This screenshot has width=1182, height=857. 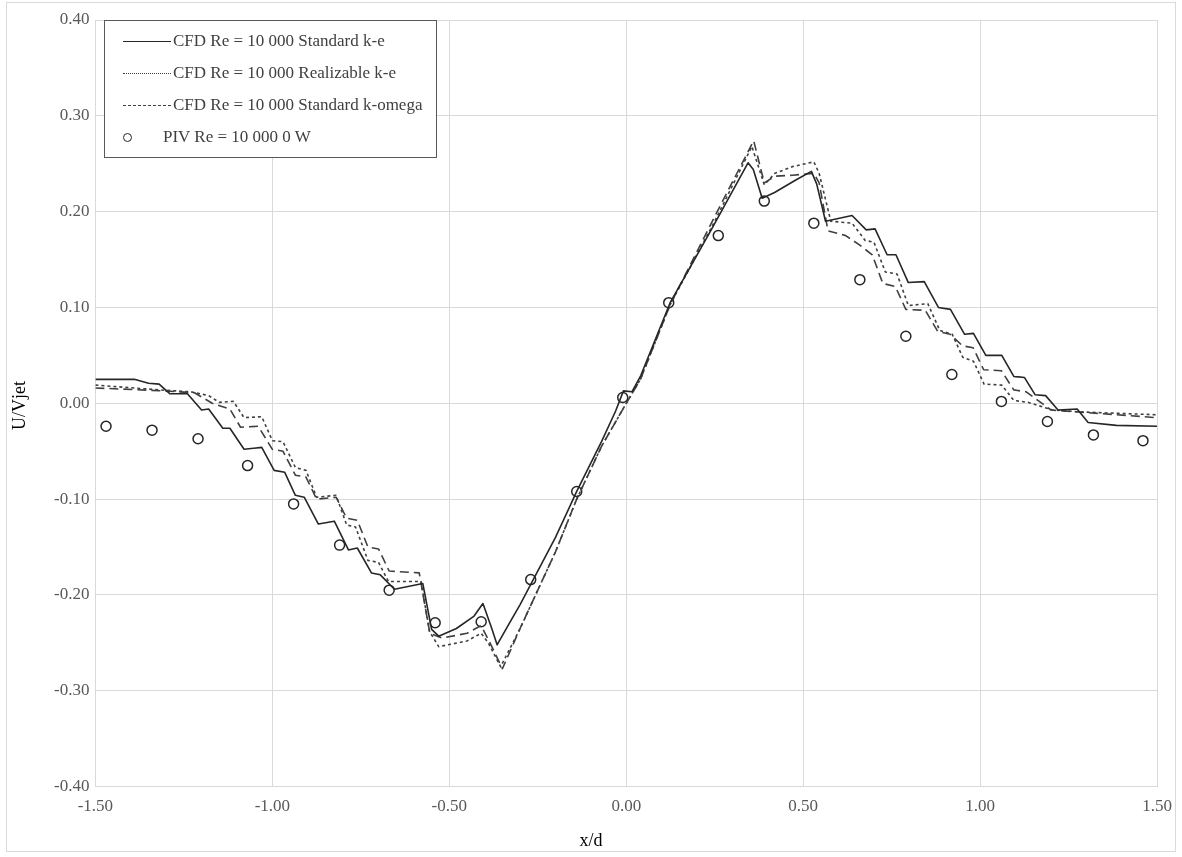 What do you see at coordinates (803, 806) in the screenshot?
I see `x-tick-label: 0.50` at bounding box center [803, 806].